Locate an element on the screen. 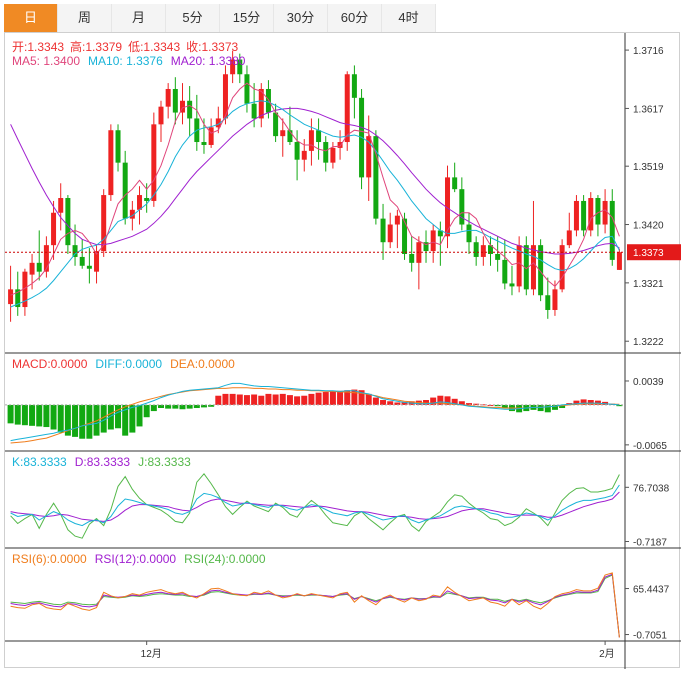 The image size is (685, 673). macd-legend: MACD:0.0000 DIFF:0.0000 DEA:0.0000 is located at coordinates (127, 364).